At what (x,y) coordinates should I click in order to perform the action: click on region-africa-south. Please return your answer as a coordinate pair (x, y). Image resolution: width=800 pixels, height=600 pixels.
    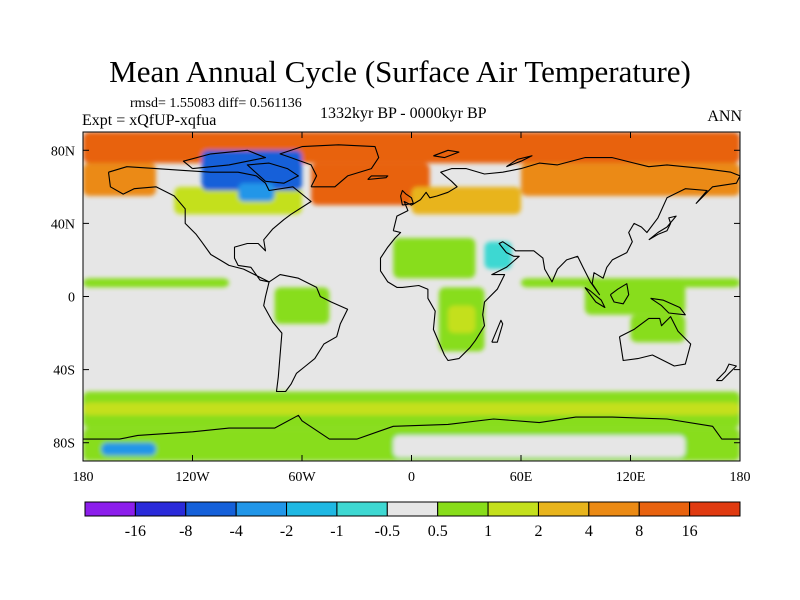
    Looking at the image, I should click on (462, 319).